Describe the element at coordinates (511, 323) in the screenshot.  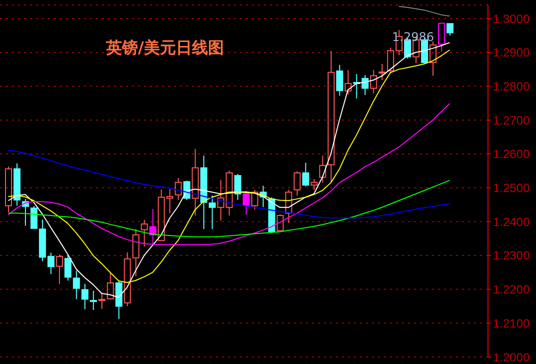
I see `y-tick-label: 1.2100` at that location.